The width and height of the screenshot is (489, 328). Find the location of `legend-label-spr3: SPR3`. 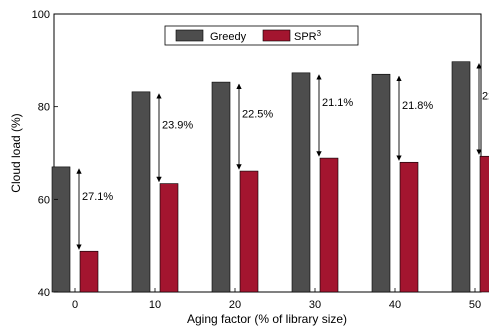

legend-label-spr3: SPR3 is located at coordinates (308, 36).